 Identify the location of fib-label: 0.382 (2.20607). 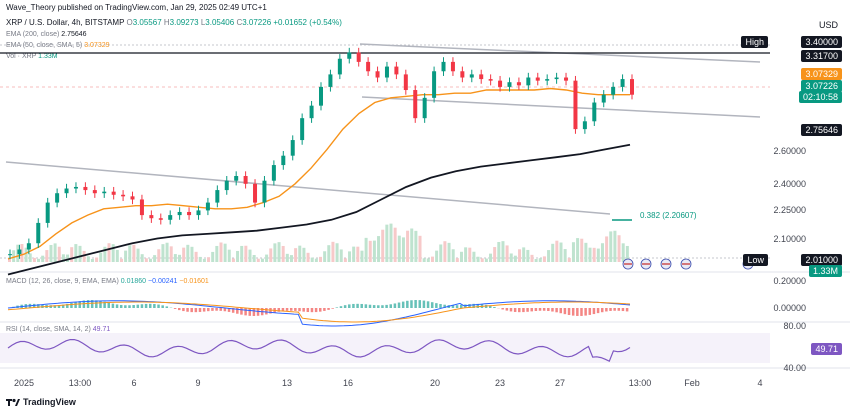
(668, 215).